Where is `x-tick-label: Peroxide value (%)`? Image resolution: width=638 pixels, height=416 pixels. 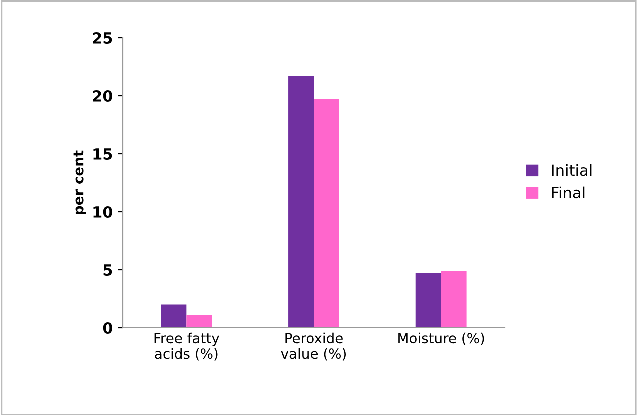 x-tick-label: Peroxide value (%) is located at coordinates (313, 346).